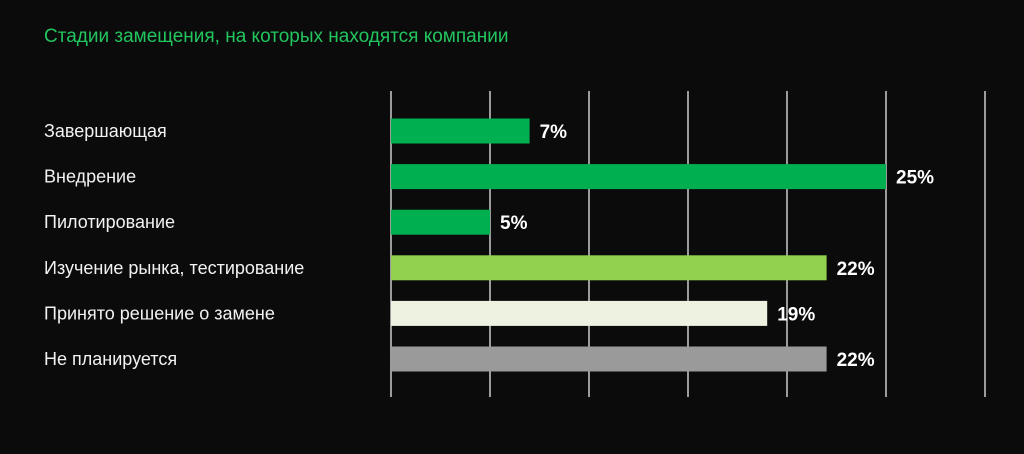 Image resolution: width=1024 pixels, height=454 pixels. What do you see at coordinates (105, 131) in the screenshot?
I see `category-label: Завершающая` at bounding box center [105, 131].